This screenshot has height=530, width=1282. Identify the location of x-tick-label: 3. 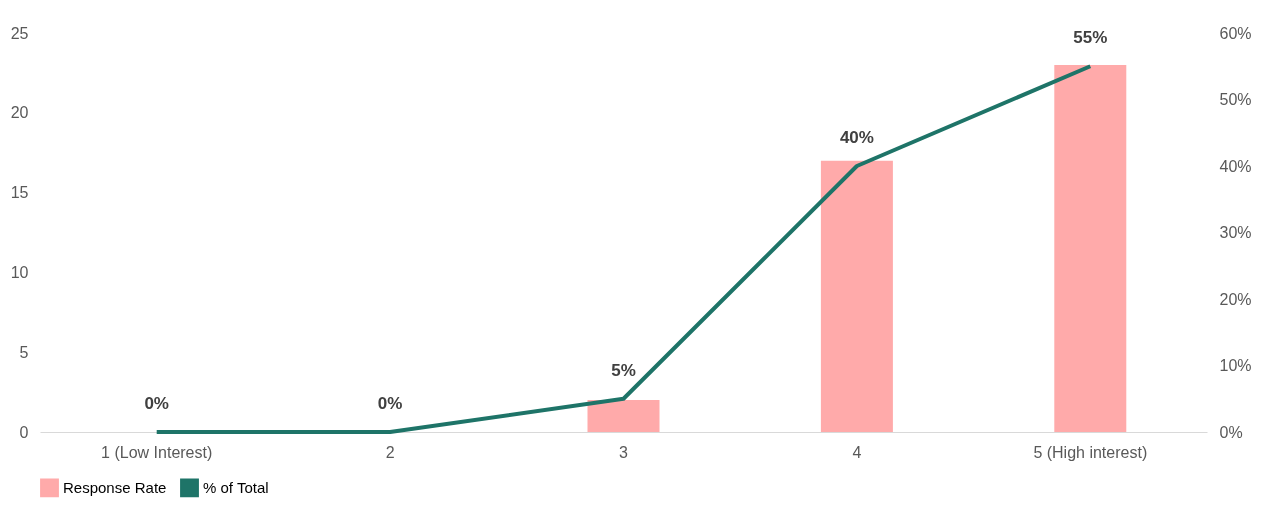
(624, 452).